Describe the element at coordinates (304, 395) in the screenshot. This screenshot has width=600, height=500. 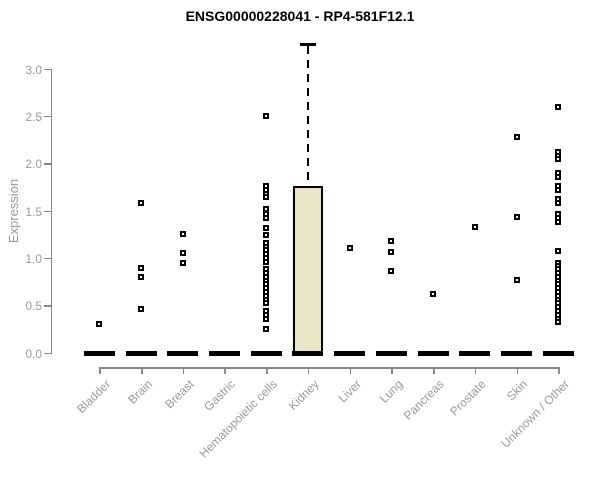
I see `x-tick-label: Kidney` at that location.